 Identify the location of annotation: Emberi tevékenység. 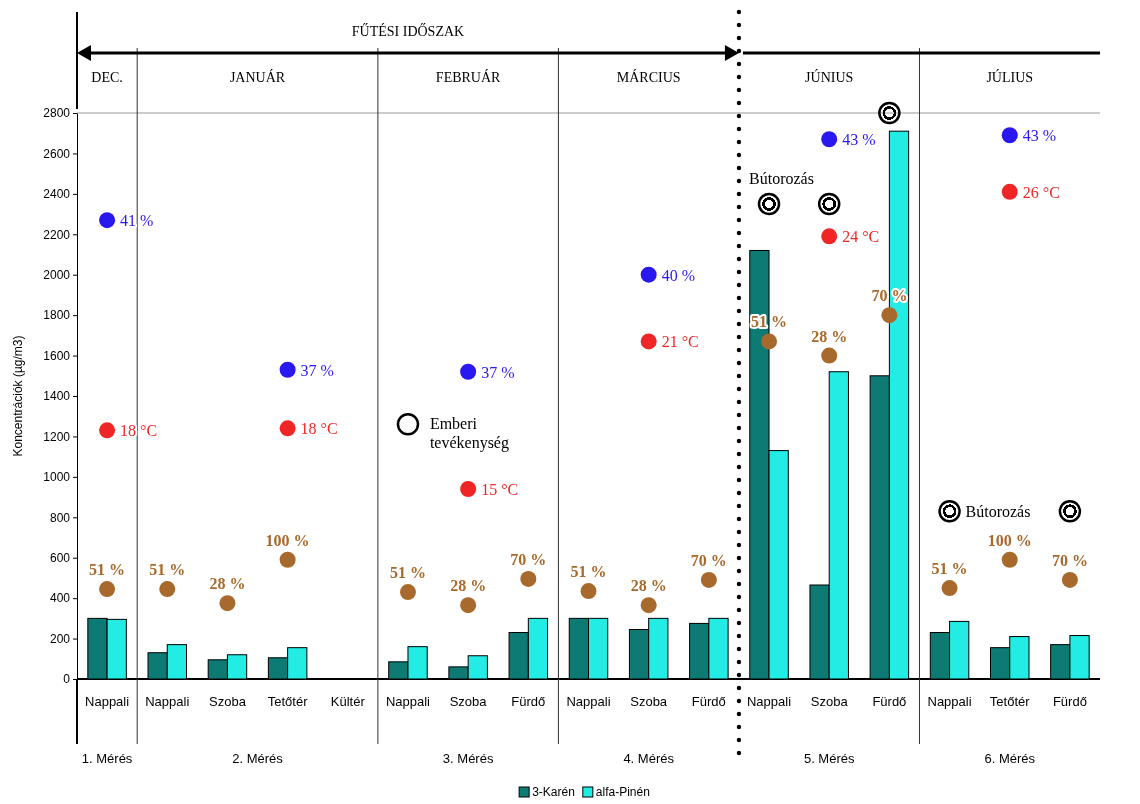
(469, 434).